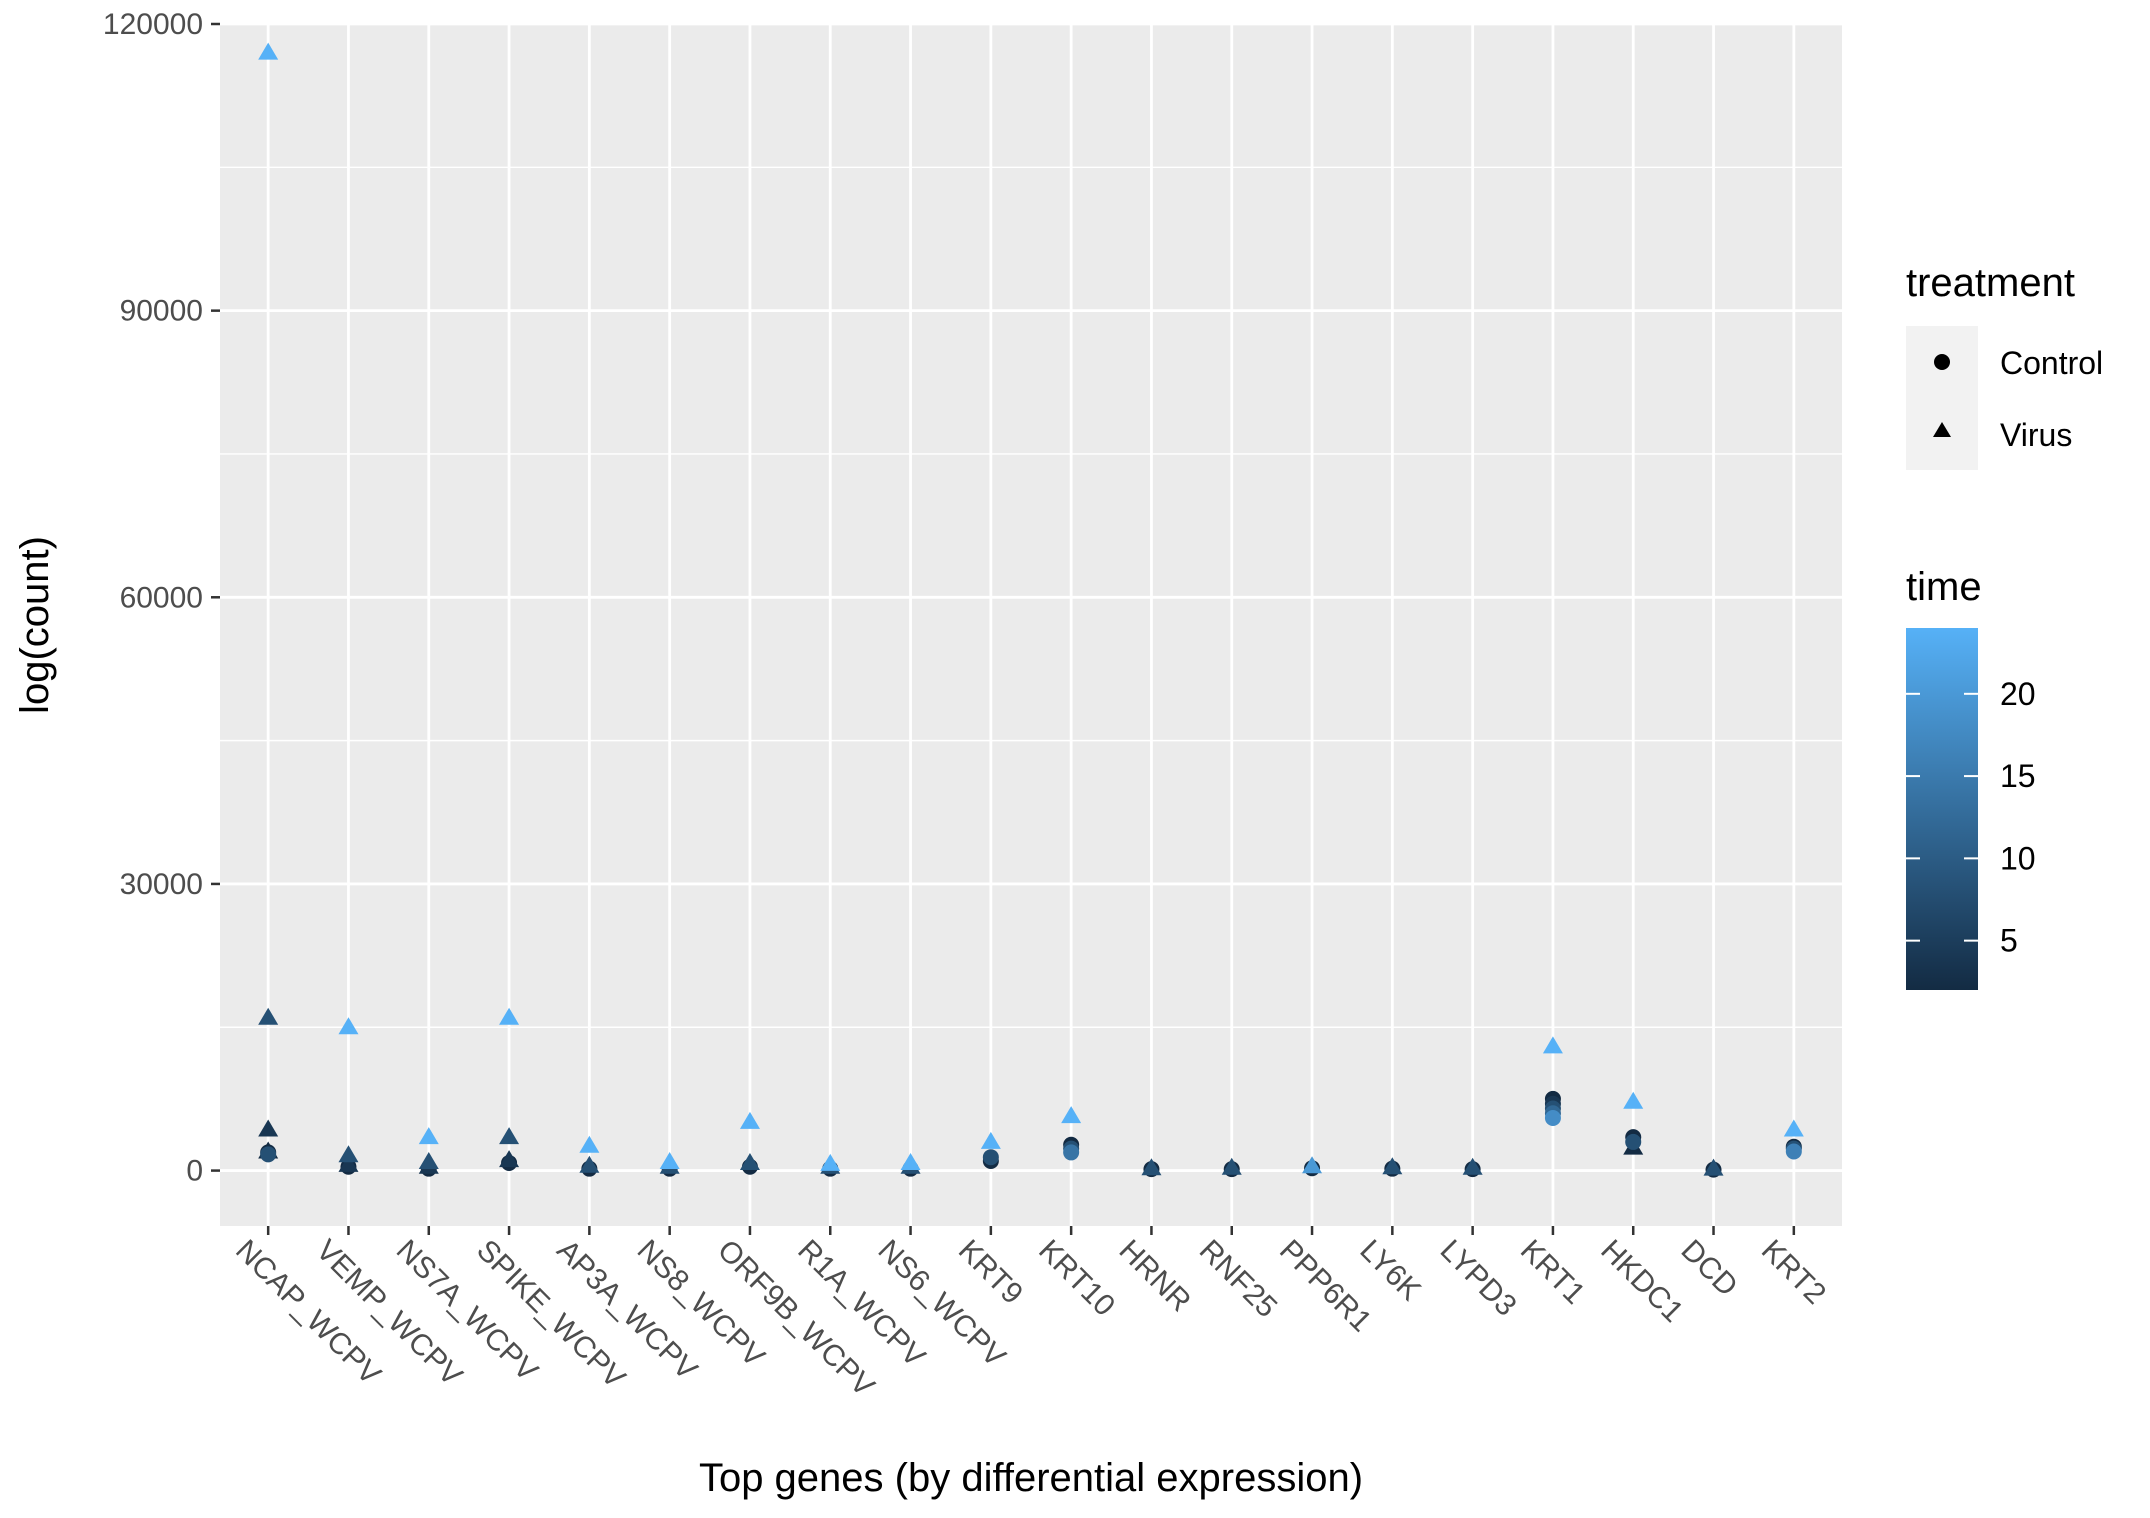 The height and width of the screenshot is (1518, 2150). What do you see at coordinates (1076, 1278) in the screenshot?
I see `x-tick-label: KRT10` at bounding box center [1076, 1278].